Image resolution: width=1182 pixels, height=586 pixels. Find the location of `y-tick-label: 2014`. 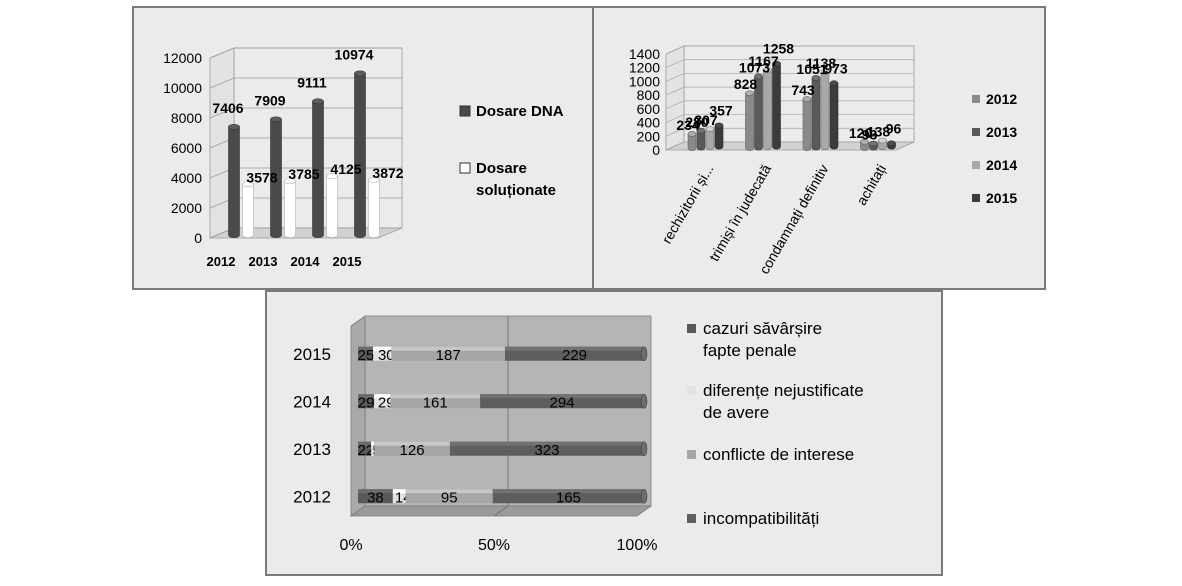

y-tick-label: 2014 is located at coordinates (312, 401).